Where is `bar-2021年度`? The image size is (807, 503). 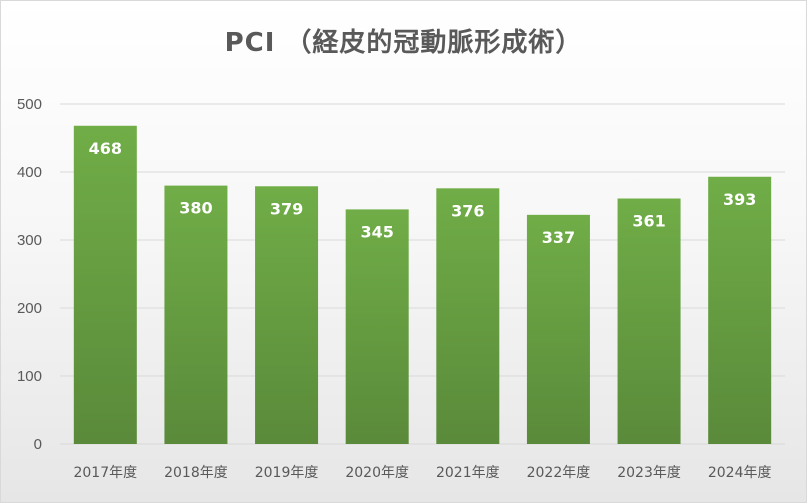
bar-2021年度 is located at coordinates (468, 316).